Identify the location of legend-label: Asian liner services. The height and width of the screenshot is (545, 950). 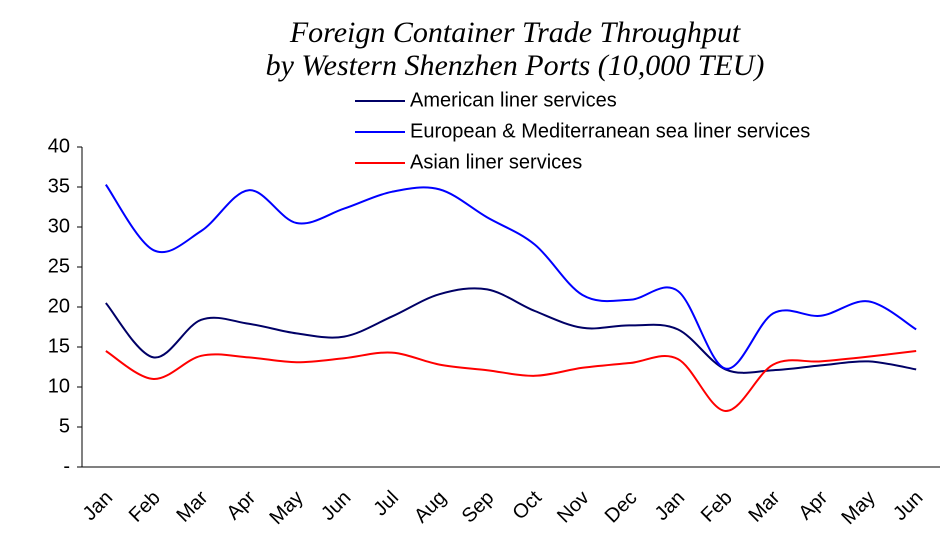
(496, 162).